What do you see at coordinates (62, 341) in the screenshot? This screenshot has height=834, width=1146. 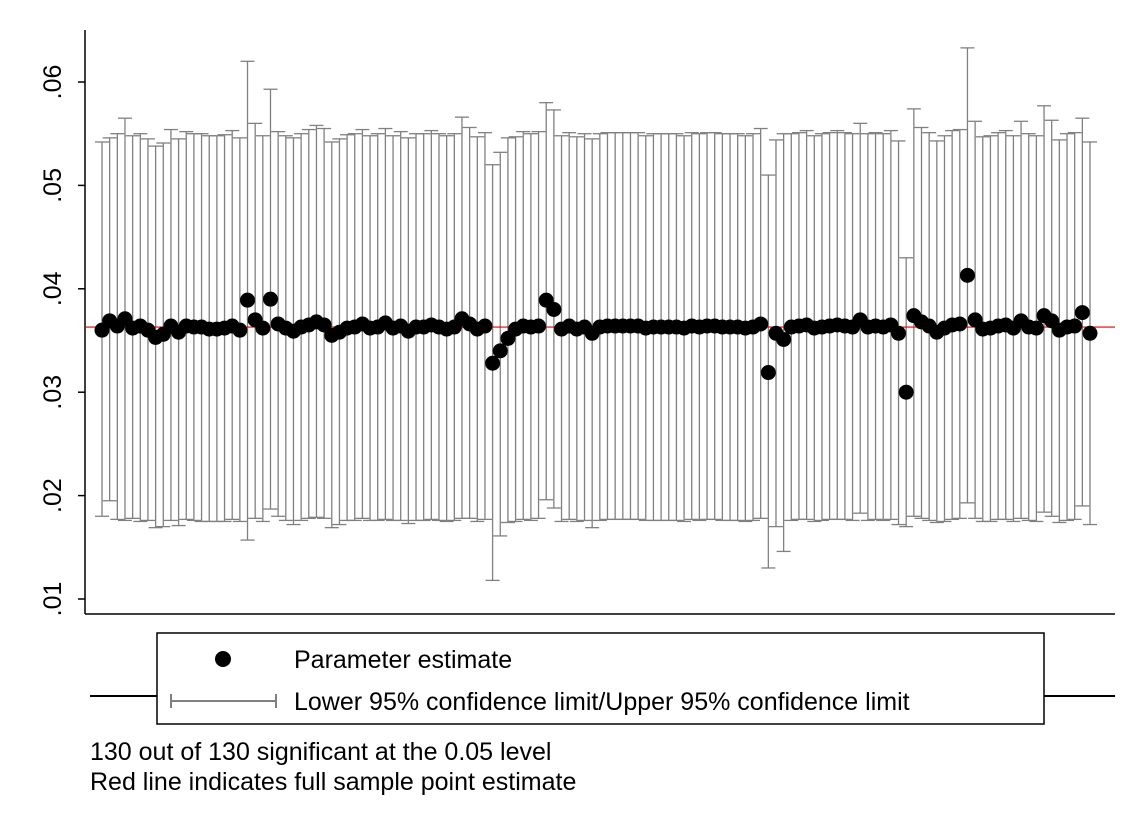 I see `ytick-layer: .01 .02 .03 .04 .05 .06` at bounding box center [62, 341].